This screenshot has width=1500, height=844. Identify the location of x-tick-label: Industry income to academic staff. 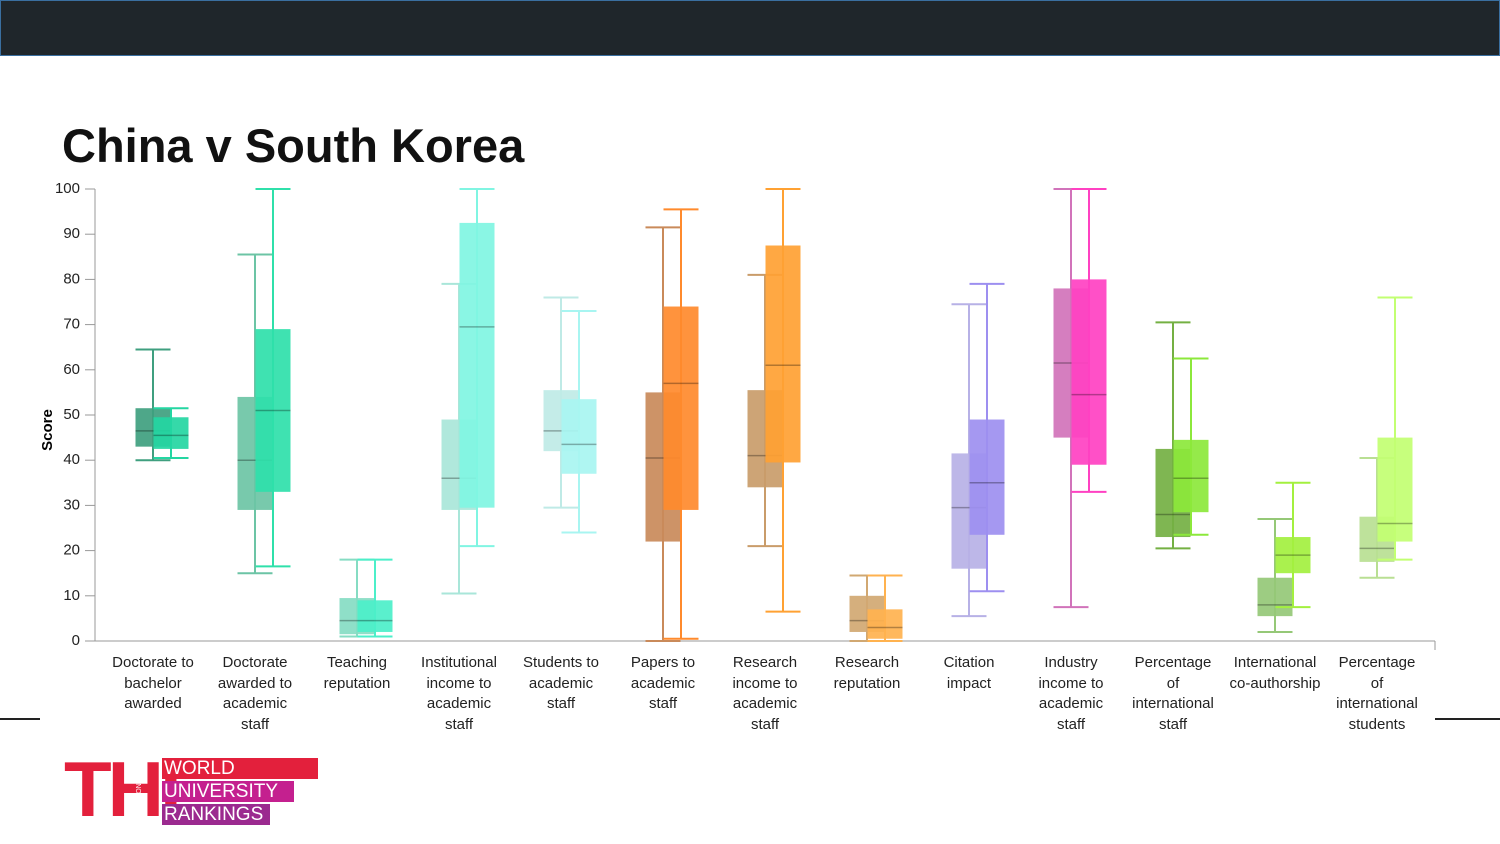
(1071, 693).